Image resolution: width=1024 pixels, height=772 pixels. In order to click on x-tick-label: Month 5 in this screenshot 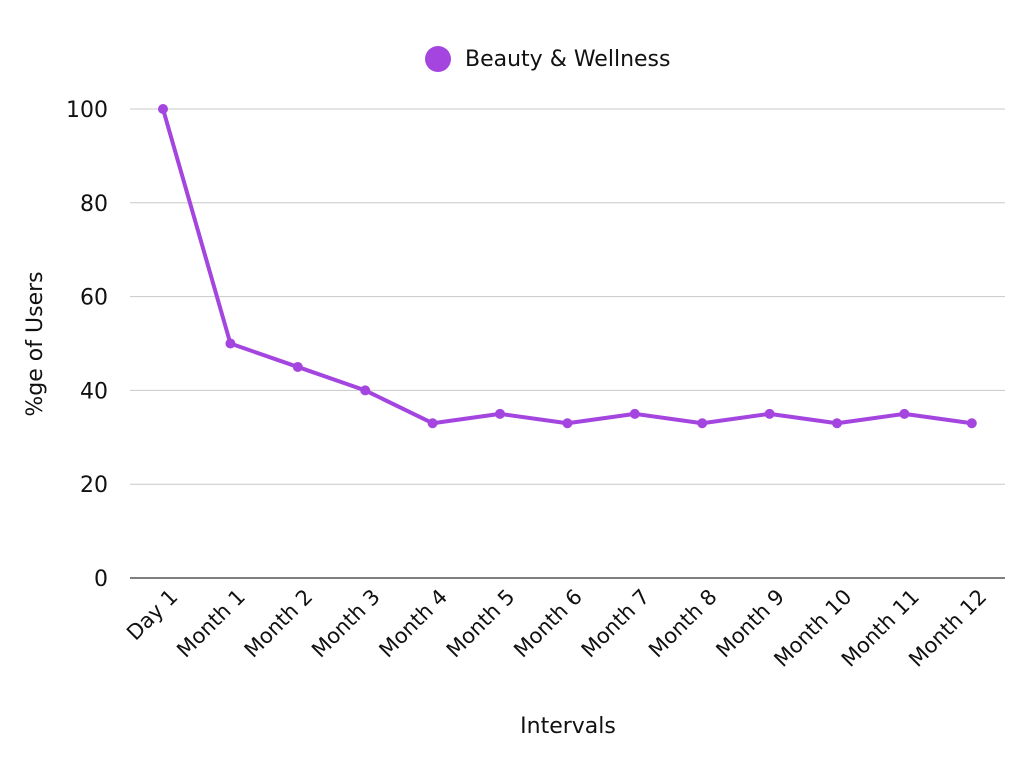, I will do `click(481, 624)`.